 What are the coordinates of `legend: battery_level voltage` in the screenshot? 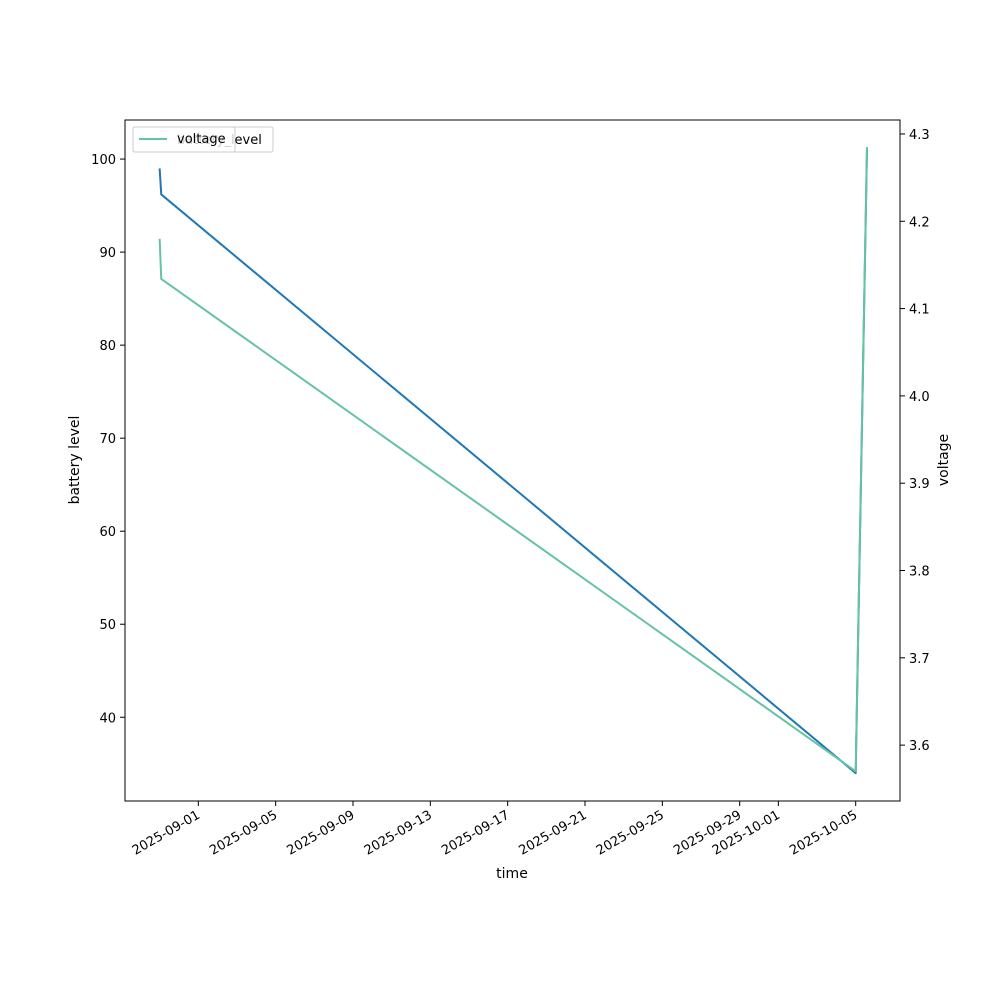 It's located at (203, 139).